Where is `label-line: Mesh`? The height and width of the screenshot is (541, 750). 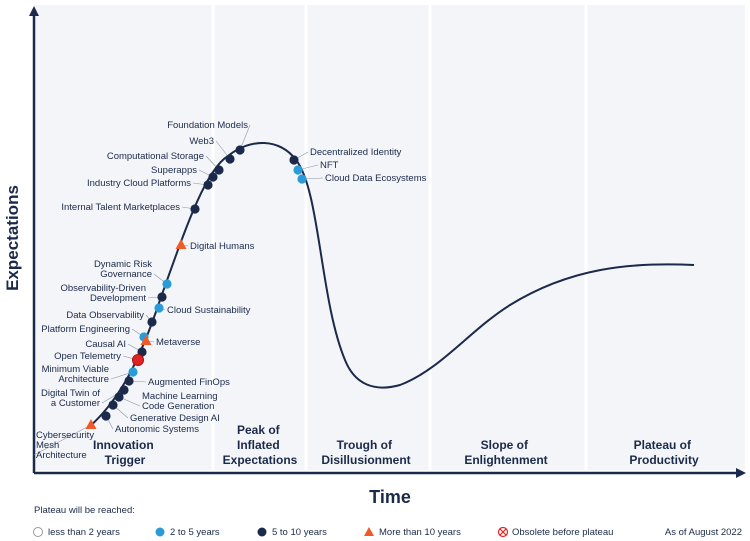 label-line: Mesh is located at coordinates (47, 445).